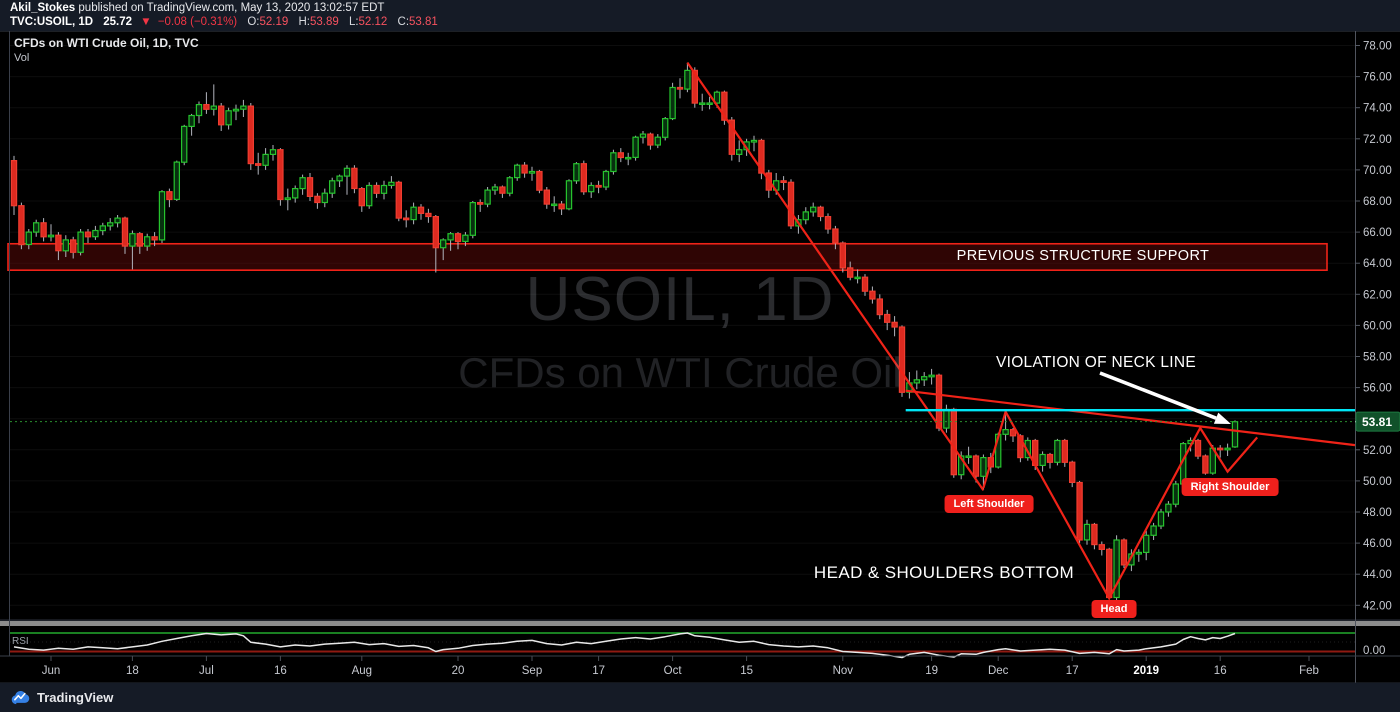  I want to click on neckline, so click(1130, 418).